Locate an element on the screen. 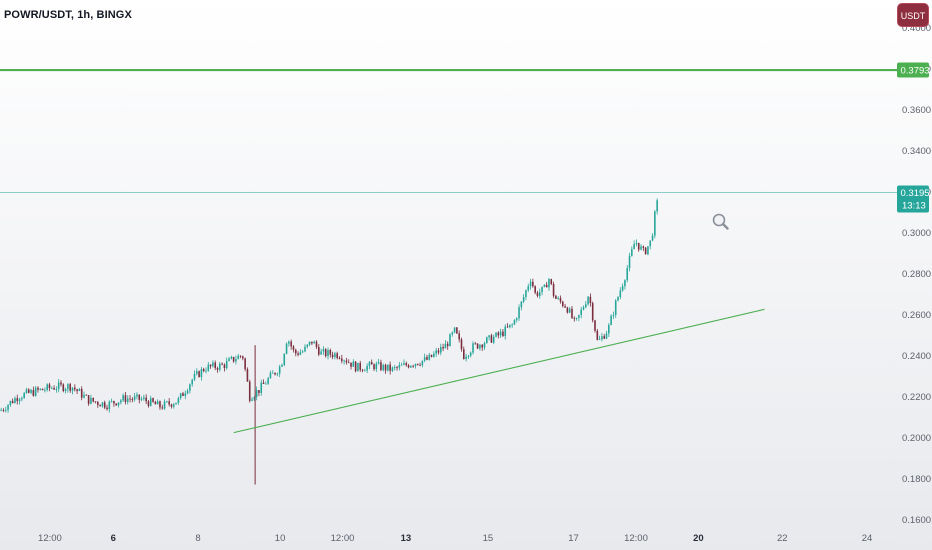 This screenshot has height=550, width=932. y-tick-label: 0.2000 is located at coordinates (916, 438).